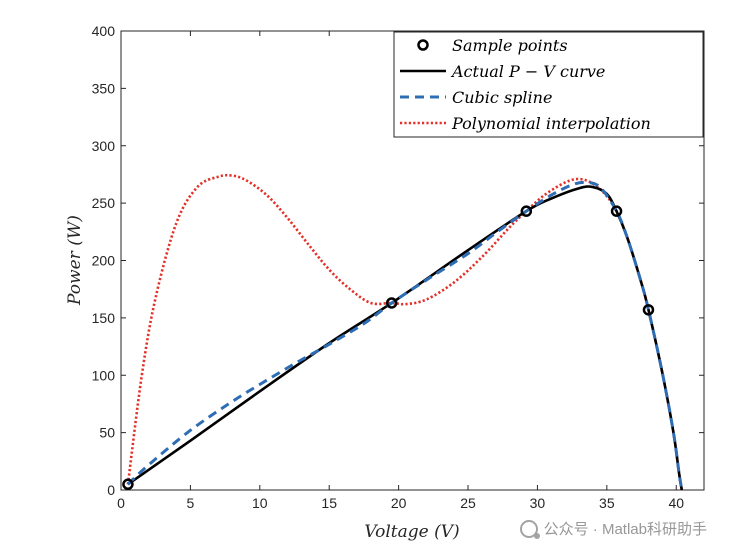  I want to click on y-tick-label: 50, so click(107, 433).